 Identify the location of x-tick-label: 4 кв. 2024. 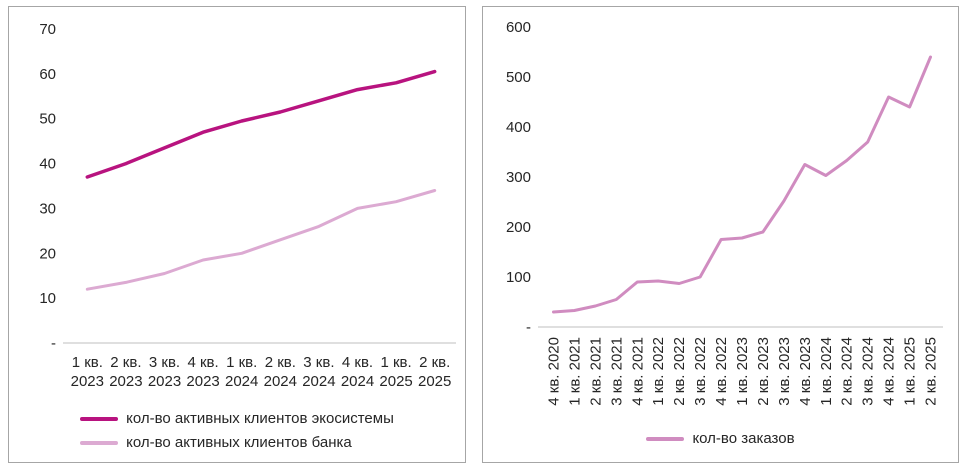
(888, 371).